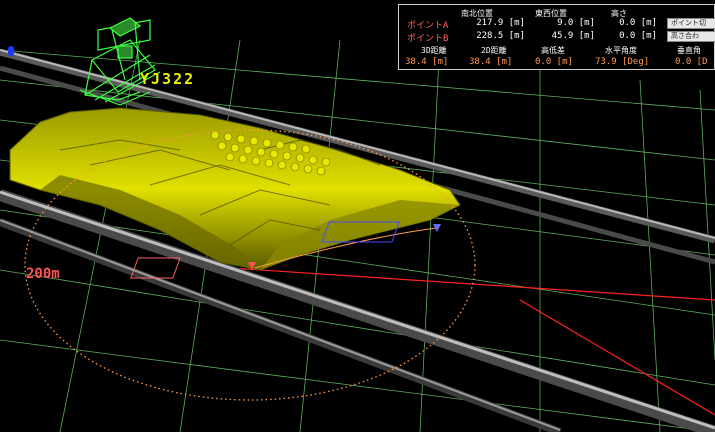  What do you see at coordinates (619, 13) in the screenshot?
I see `header-height: 高さ` at bounding box center [619, 13].